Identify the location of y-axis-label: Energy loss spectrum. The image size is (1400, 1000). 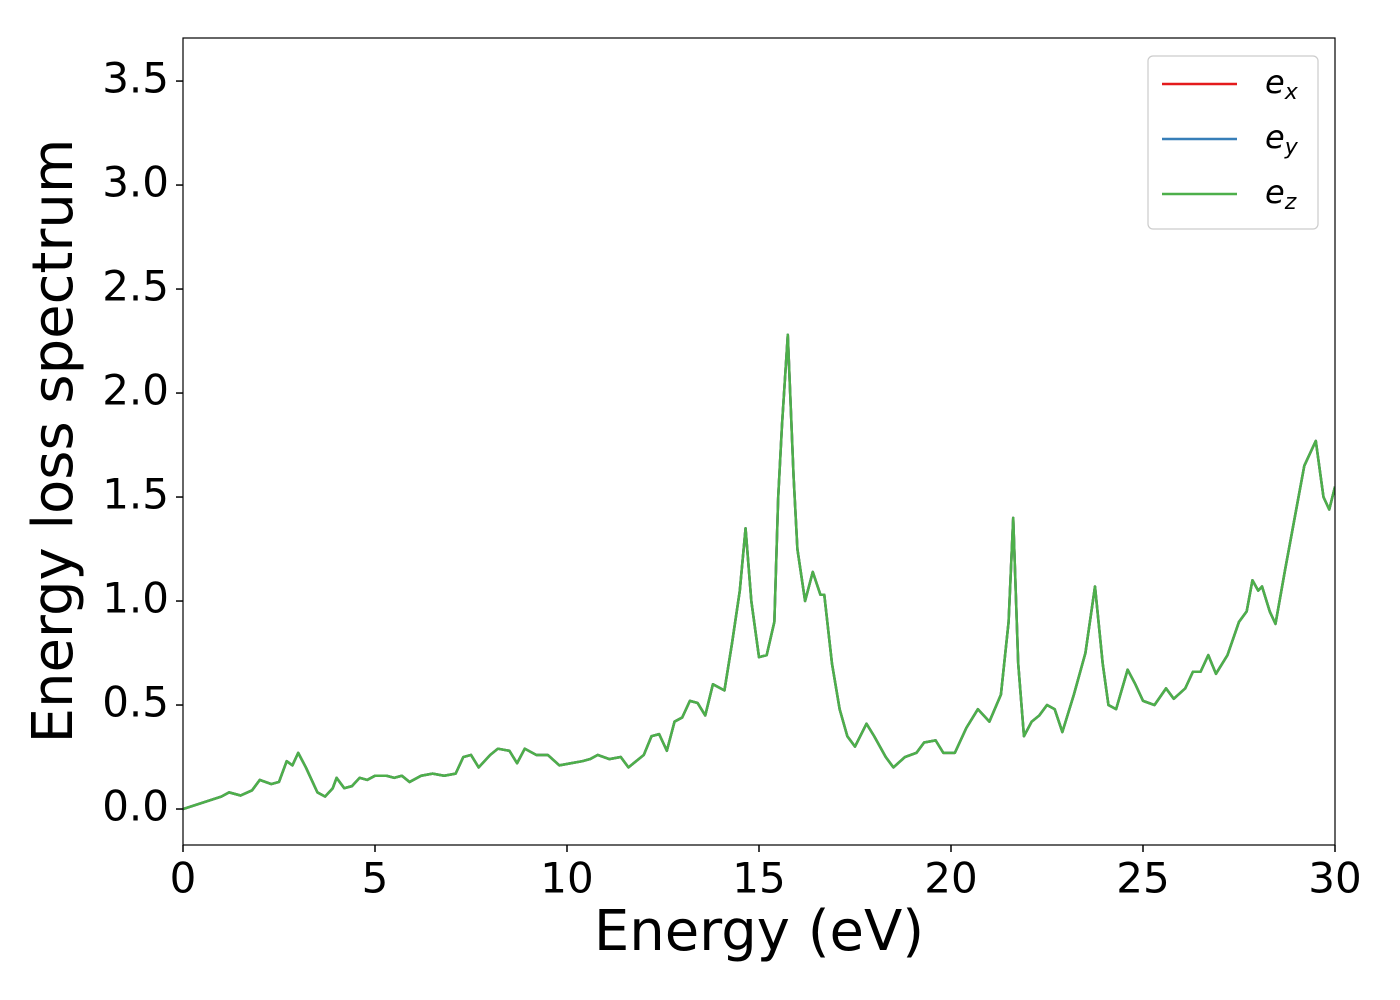
(53, 441).